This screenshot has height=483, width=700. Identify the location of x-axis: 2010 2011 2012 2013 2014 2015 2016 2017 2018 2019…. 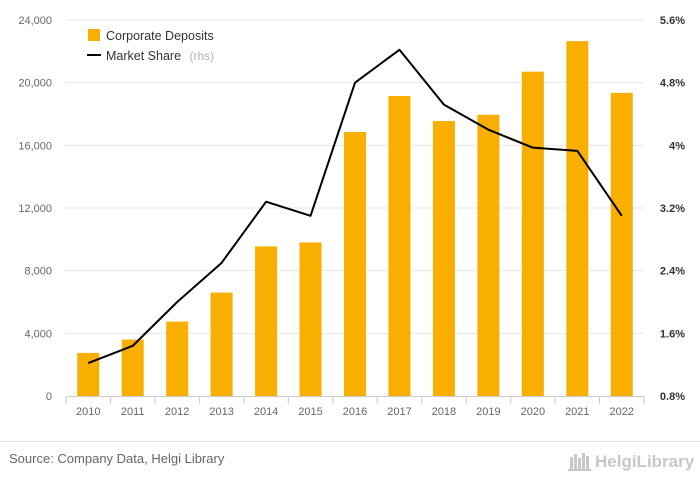
(355, 407).